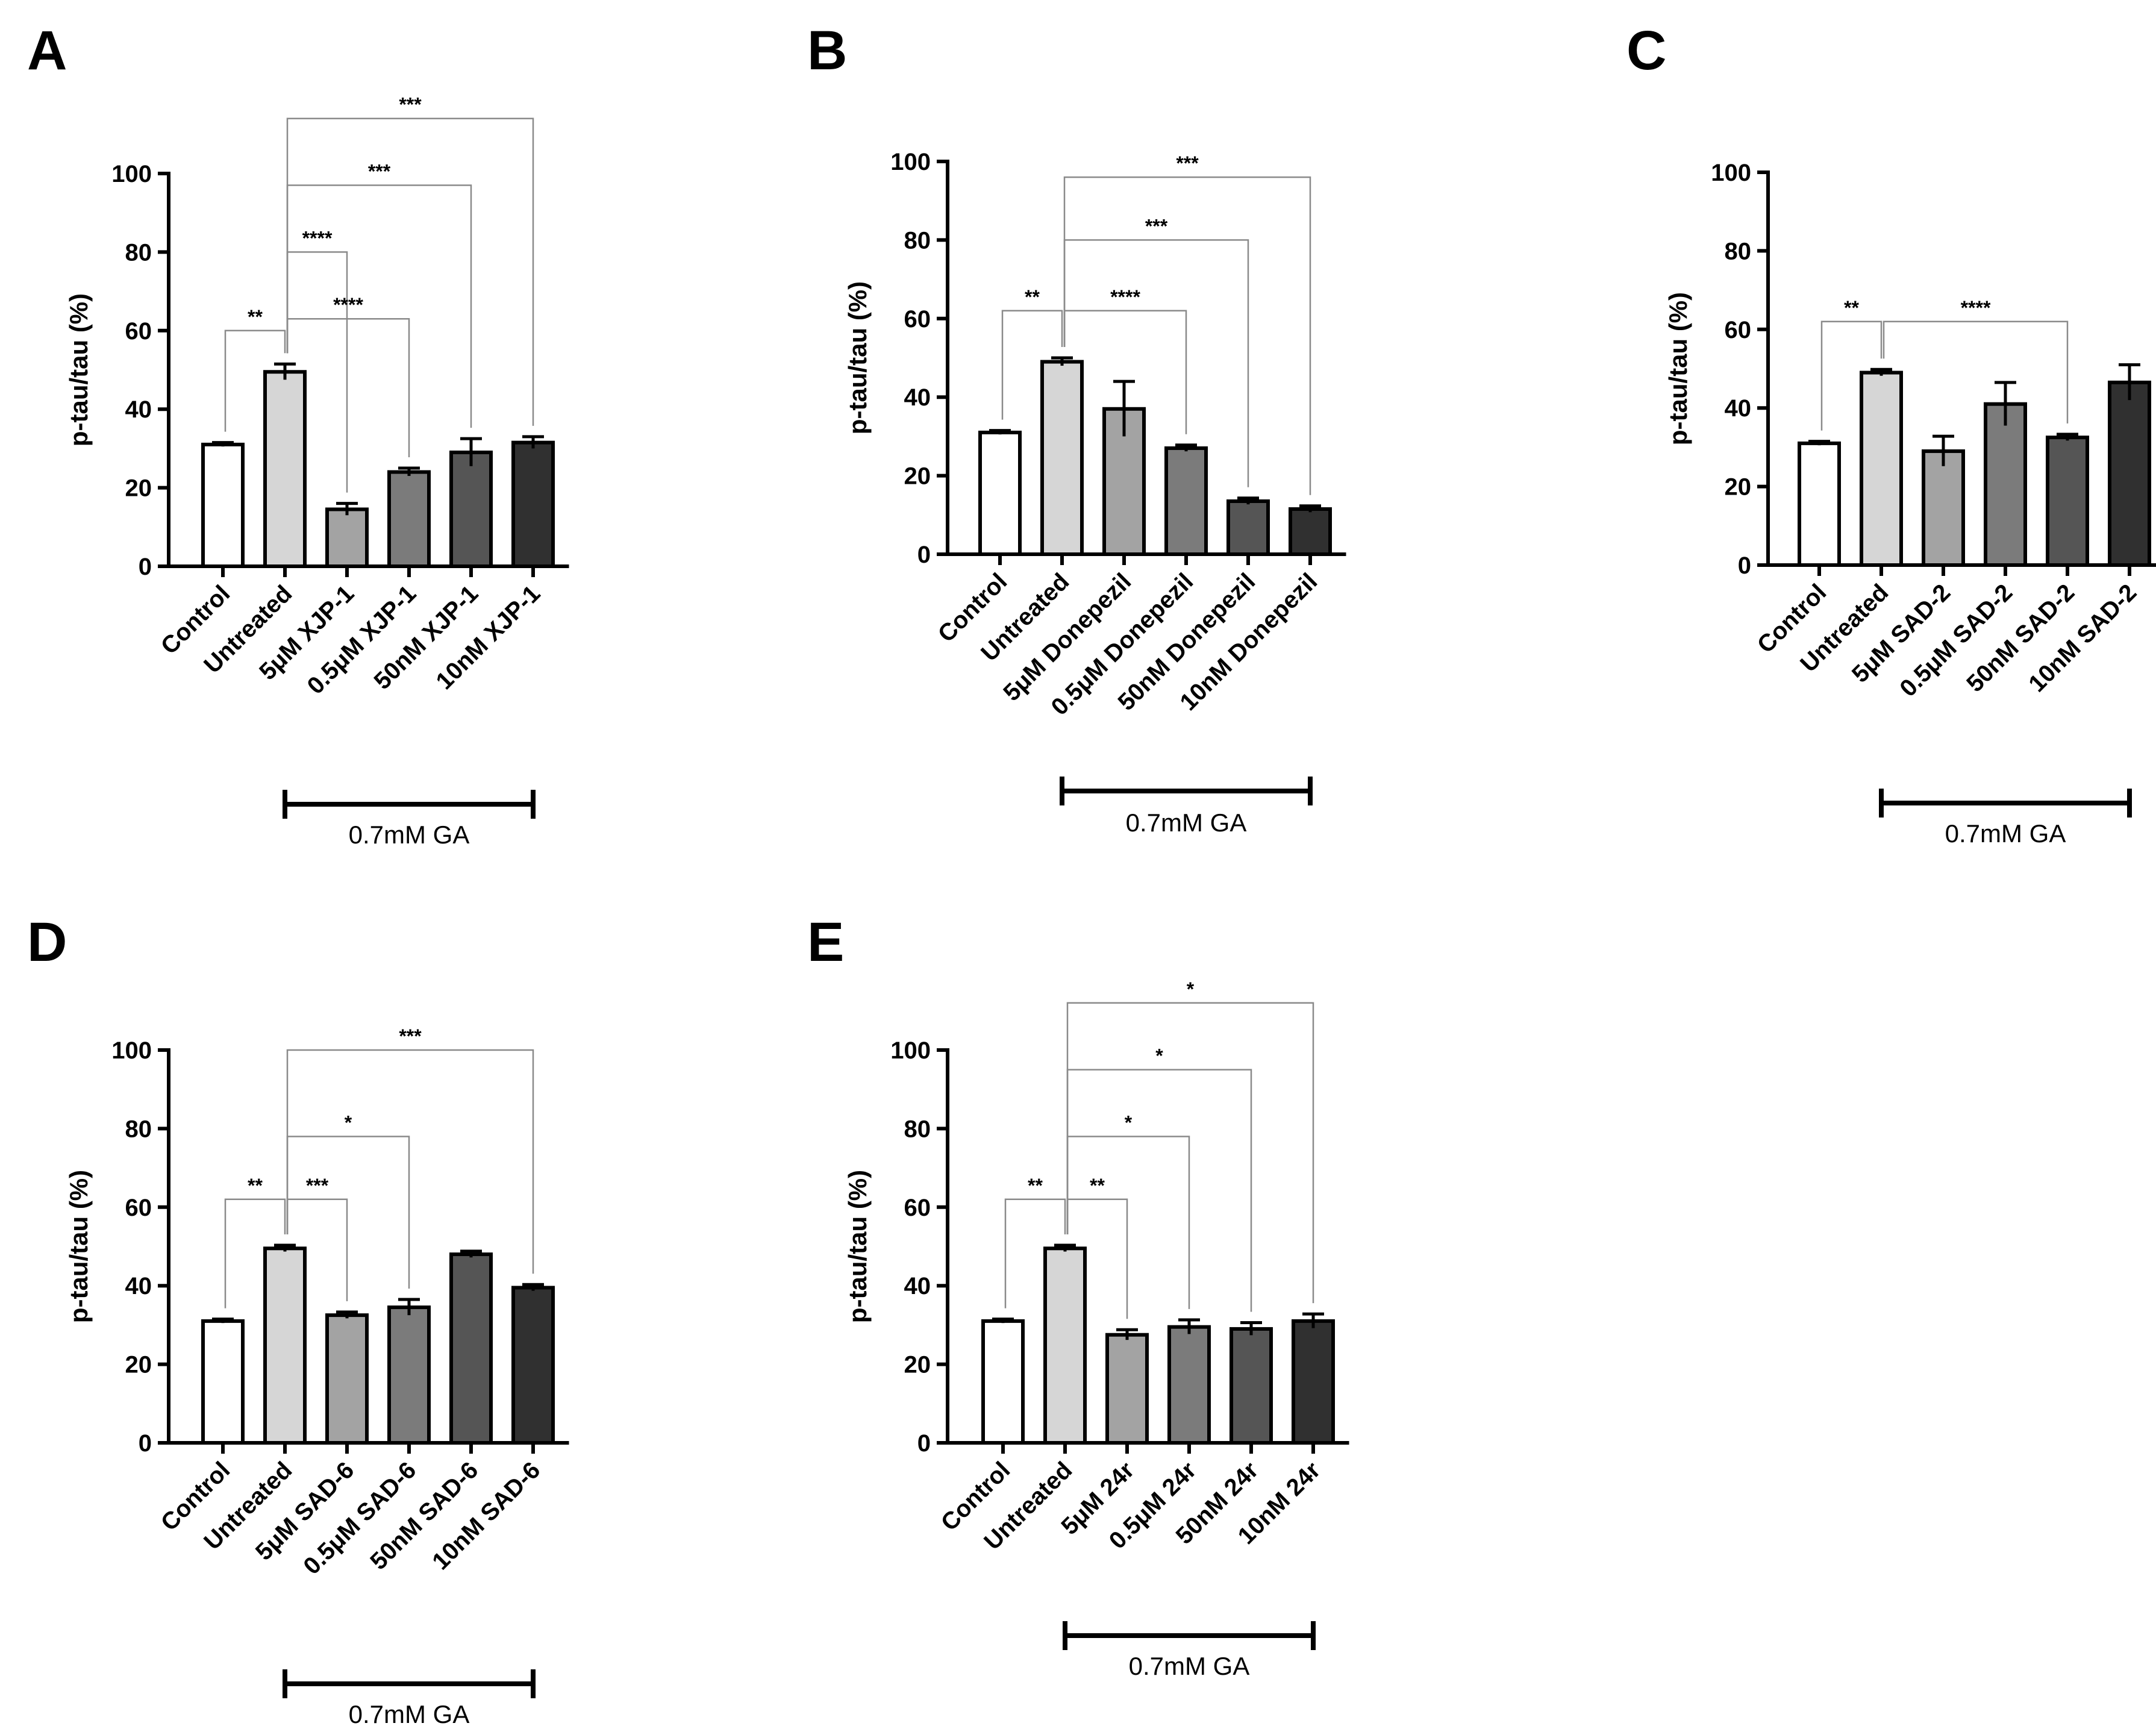  Describe the element at coordinates (47, 50) in the screenshot. I see `panel-letter: A` at that location.